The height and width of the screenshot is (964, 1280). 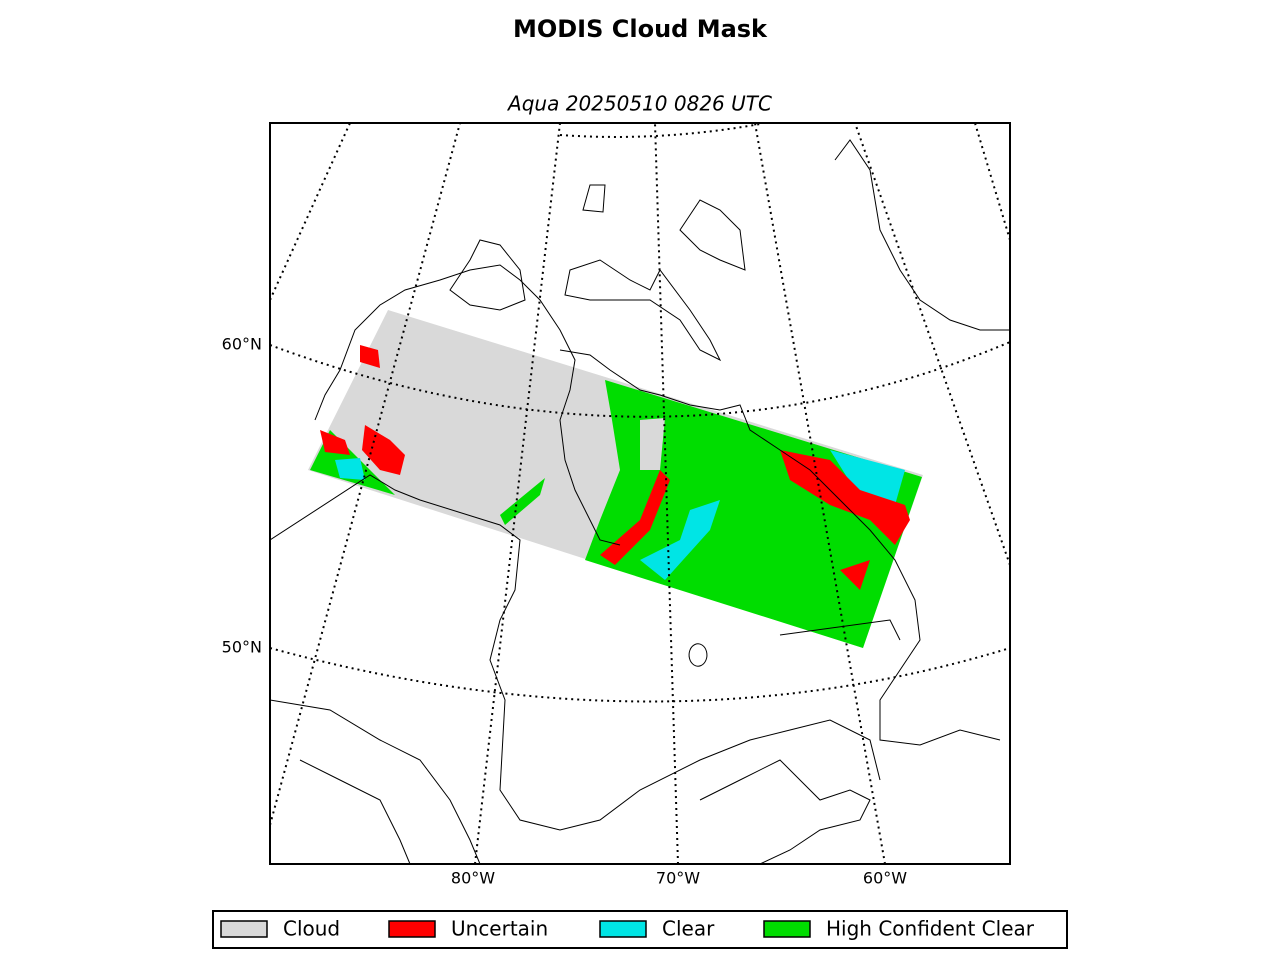 I want to click on swath-cloud, so click(x=652, y=444).